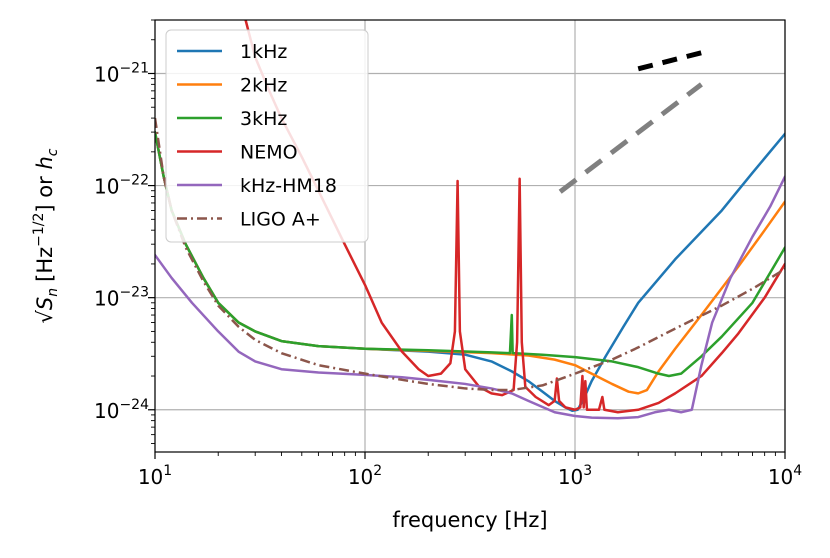  What do you see at coordinates (232, 52) in the screenshot?
I see `legend-item-1khz: 1kHz` at bounding box center [232, 52].